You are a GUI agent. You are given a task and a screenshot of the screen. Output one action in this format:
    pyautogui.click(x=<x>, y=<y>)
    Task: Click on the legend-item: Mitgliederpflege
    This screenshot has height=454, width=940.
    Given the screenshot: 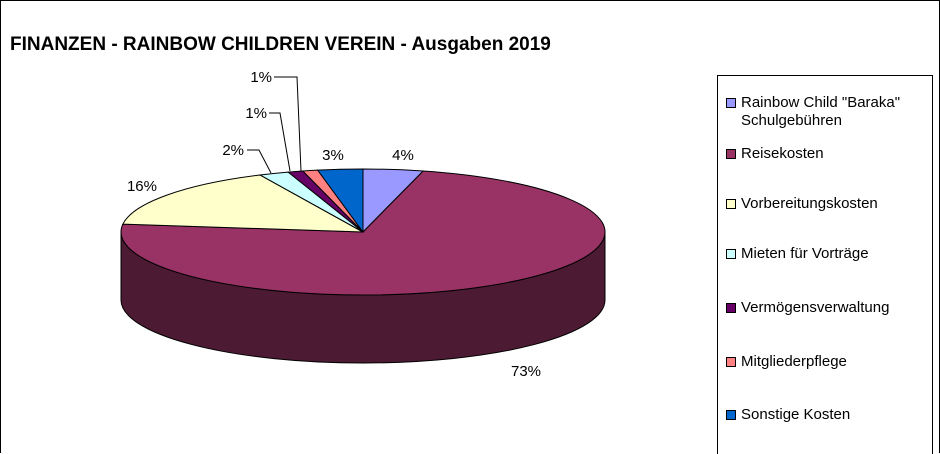 What is the action you would take?
    pyautogui.click(x=786, y=362)
    